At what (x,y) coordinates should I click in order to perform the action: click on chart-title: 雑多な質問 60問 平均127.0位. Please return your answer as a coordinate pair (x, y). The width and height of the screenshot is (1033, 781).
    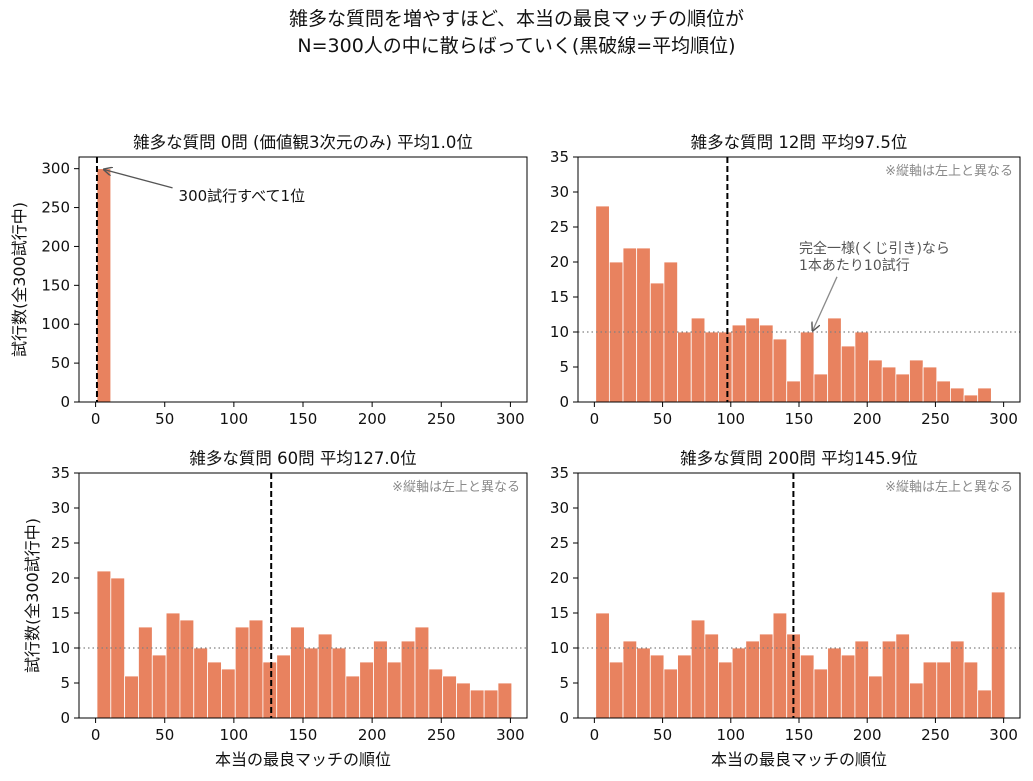
    Looking at the image, I should click on (302, 458).